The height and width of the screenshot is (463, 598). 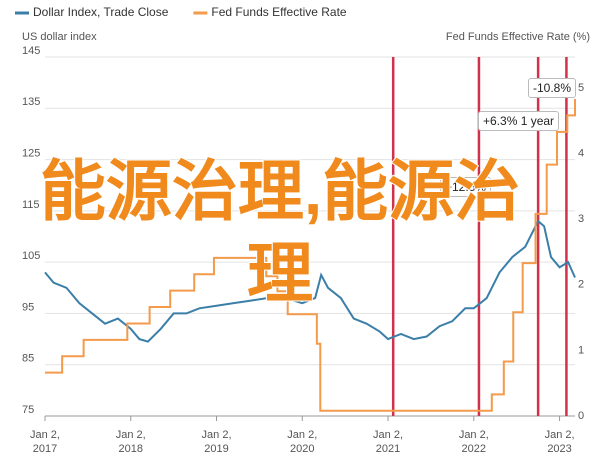 I want to click on legend-label: Fed Funds Effective Rate, so click(x=279, y=12).